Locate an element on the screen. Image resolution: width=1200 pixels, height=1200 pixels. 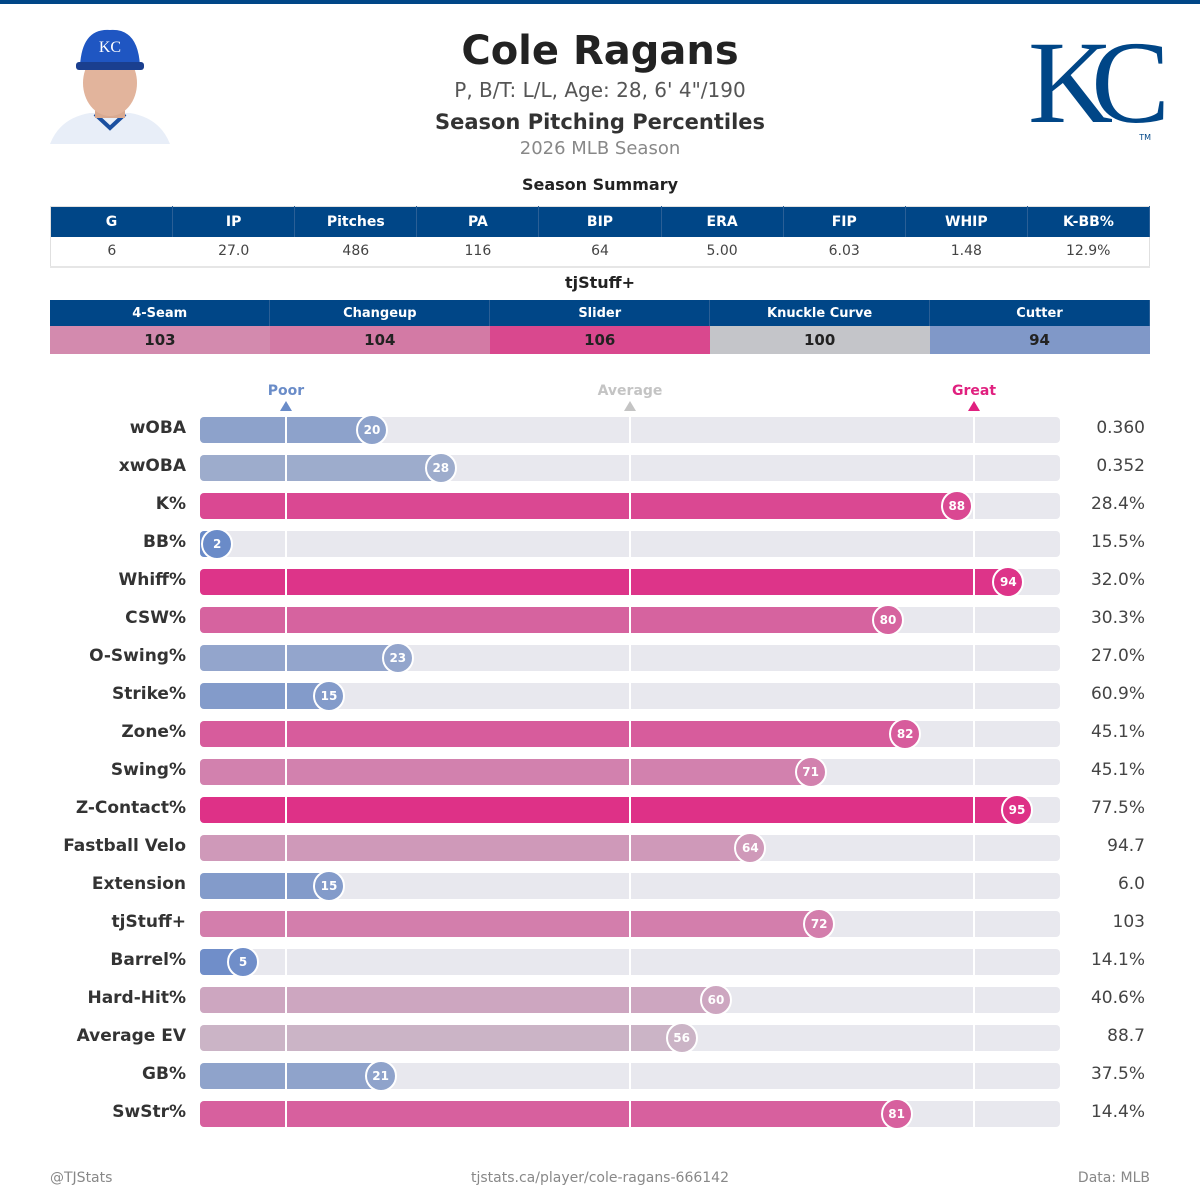
metric-label: Hard-Hit% is located at coordinates (136, 998).